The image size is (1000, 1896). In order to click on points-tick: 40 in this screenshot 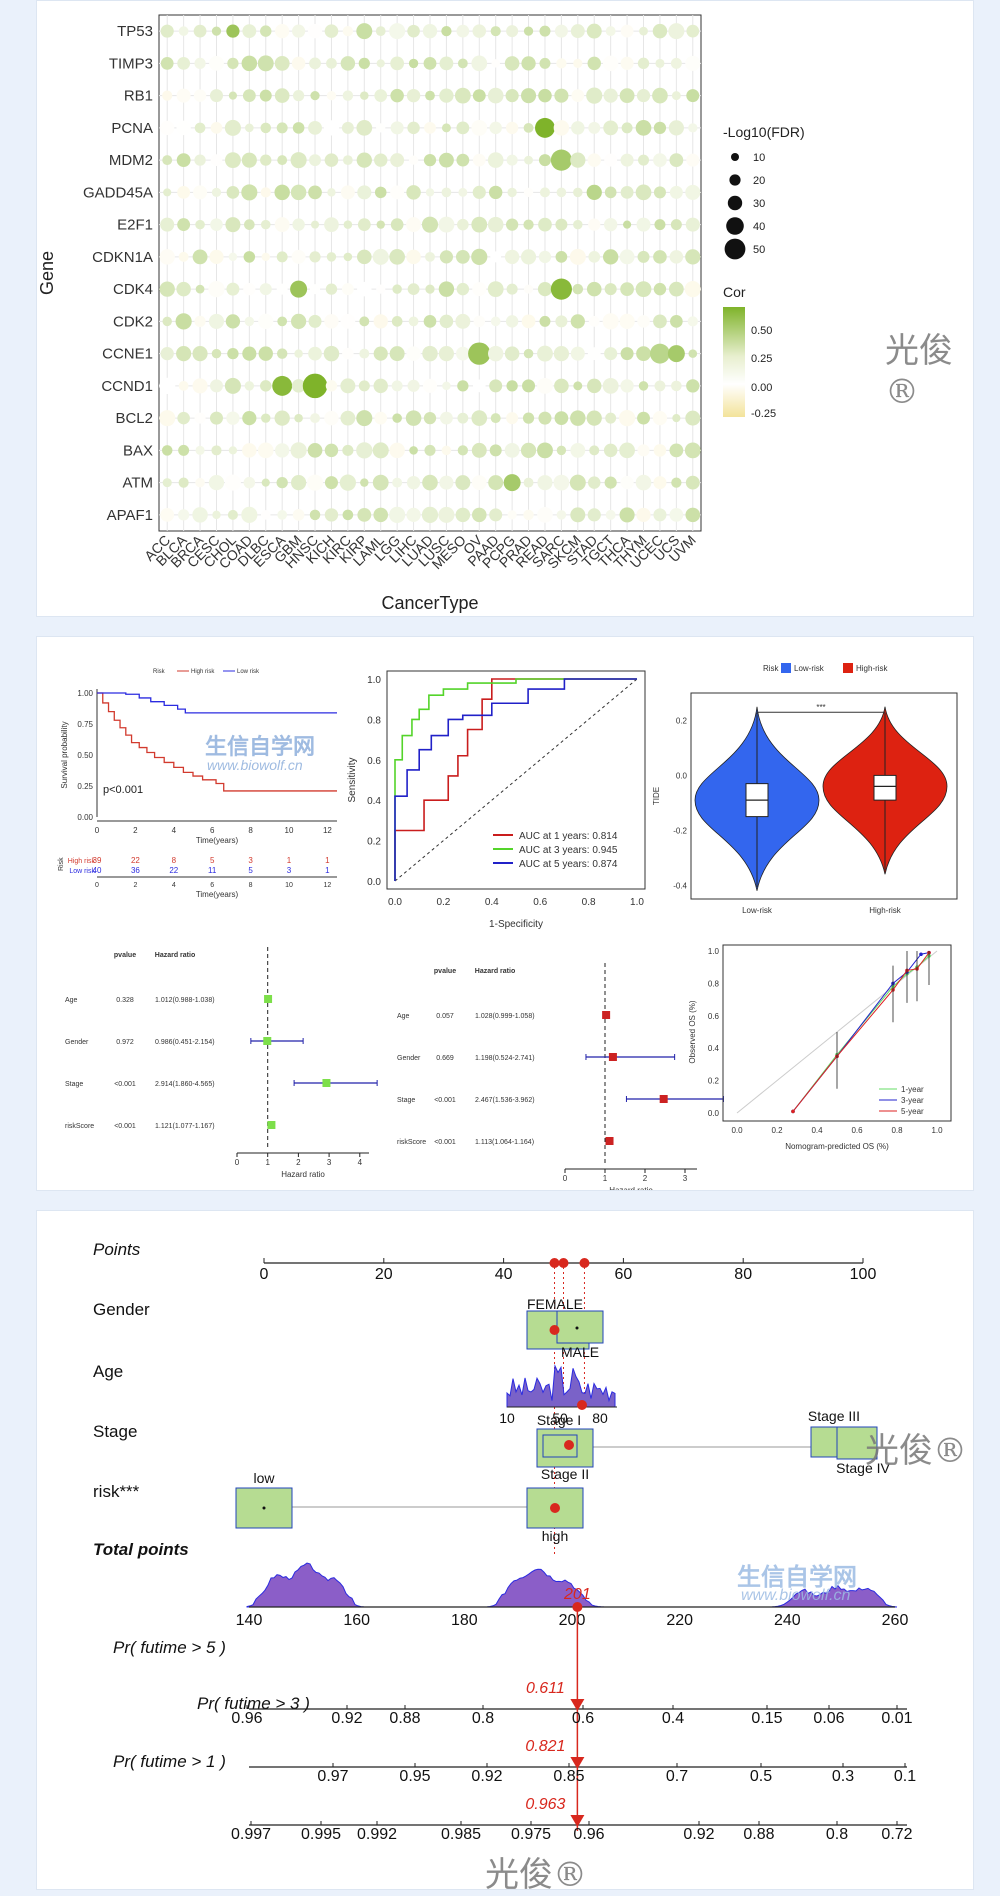, I will do `click(504, 1274)`.